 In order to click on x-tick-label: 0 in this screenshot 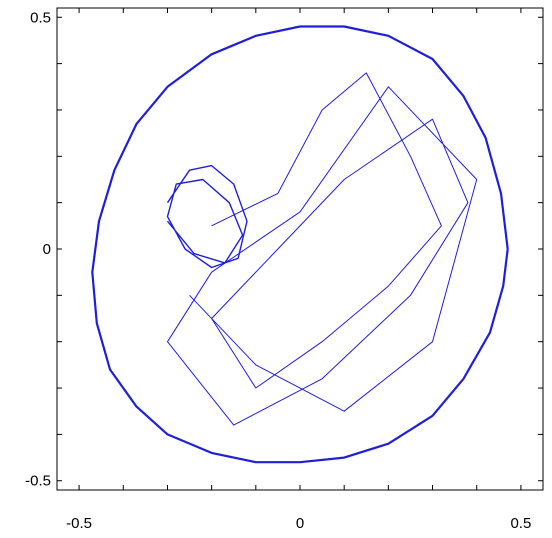, I will do `click(300, 523)`.